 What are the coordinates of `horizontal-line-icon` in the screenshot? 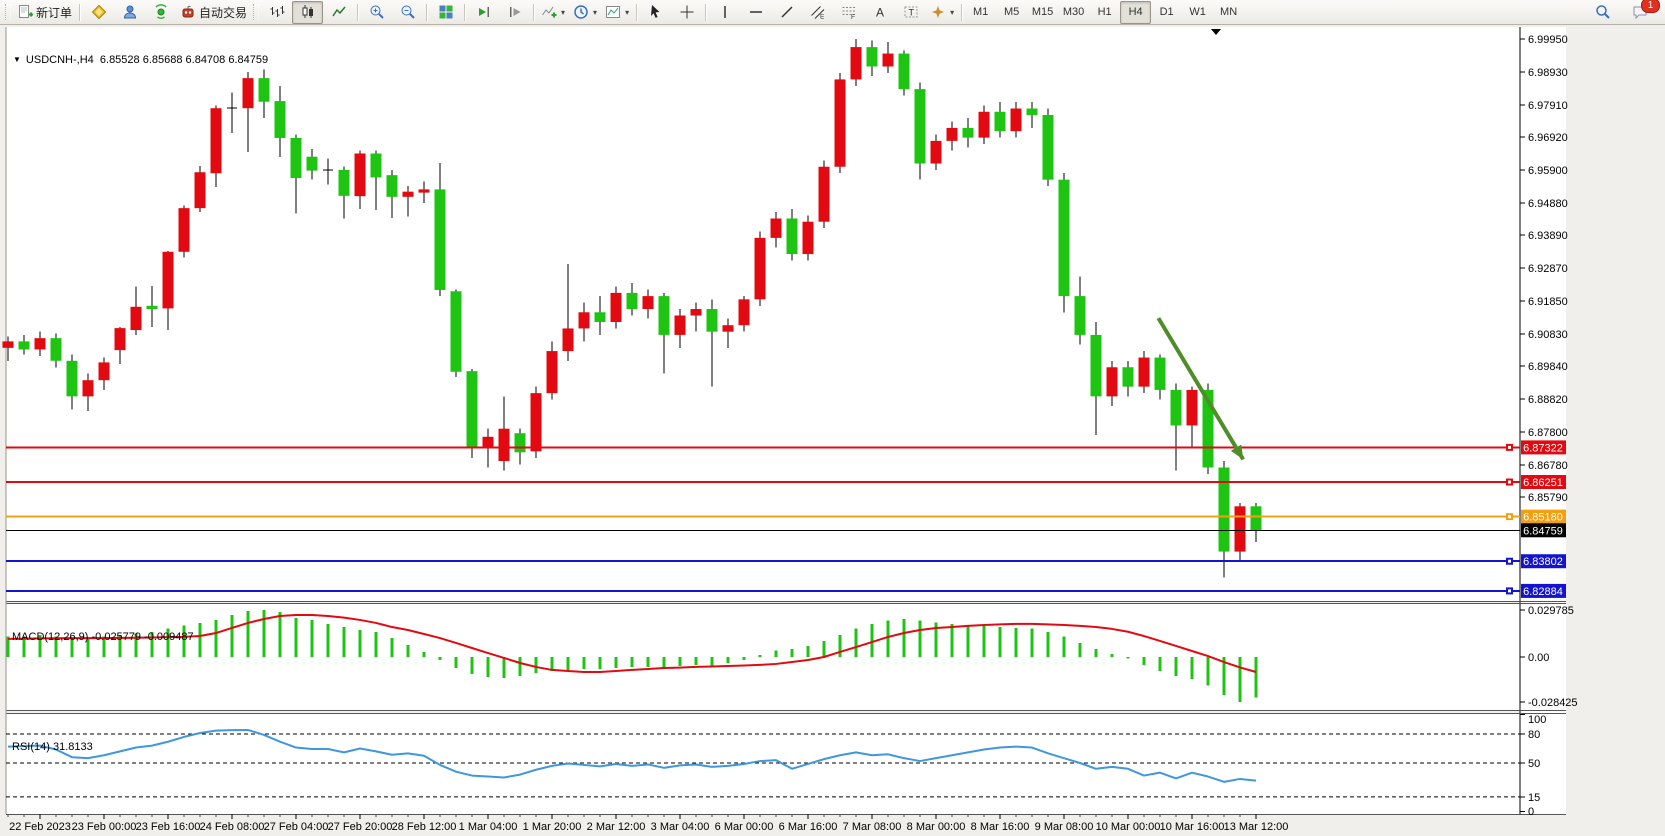 It's located at (755, 12).